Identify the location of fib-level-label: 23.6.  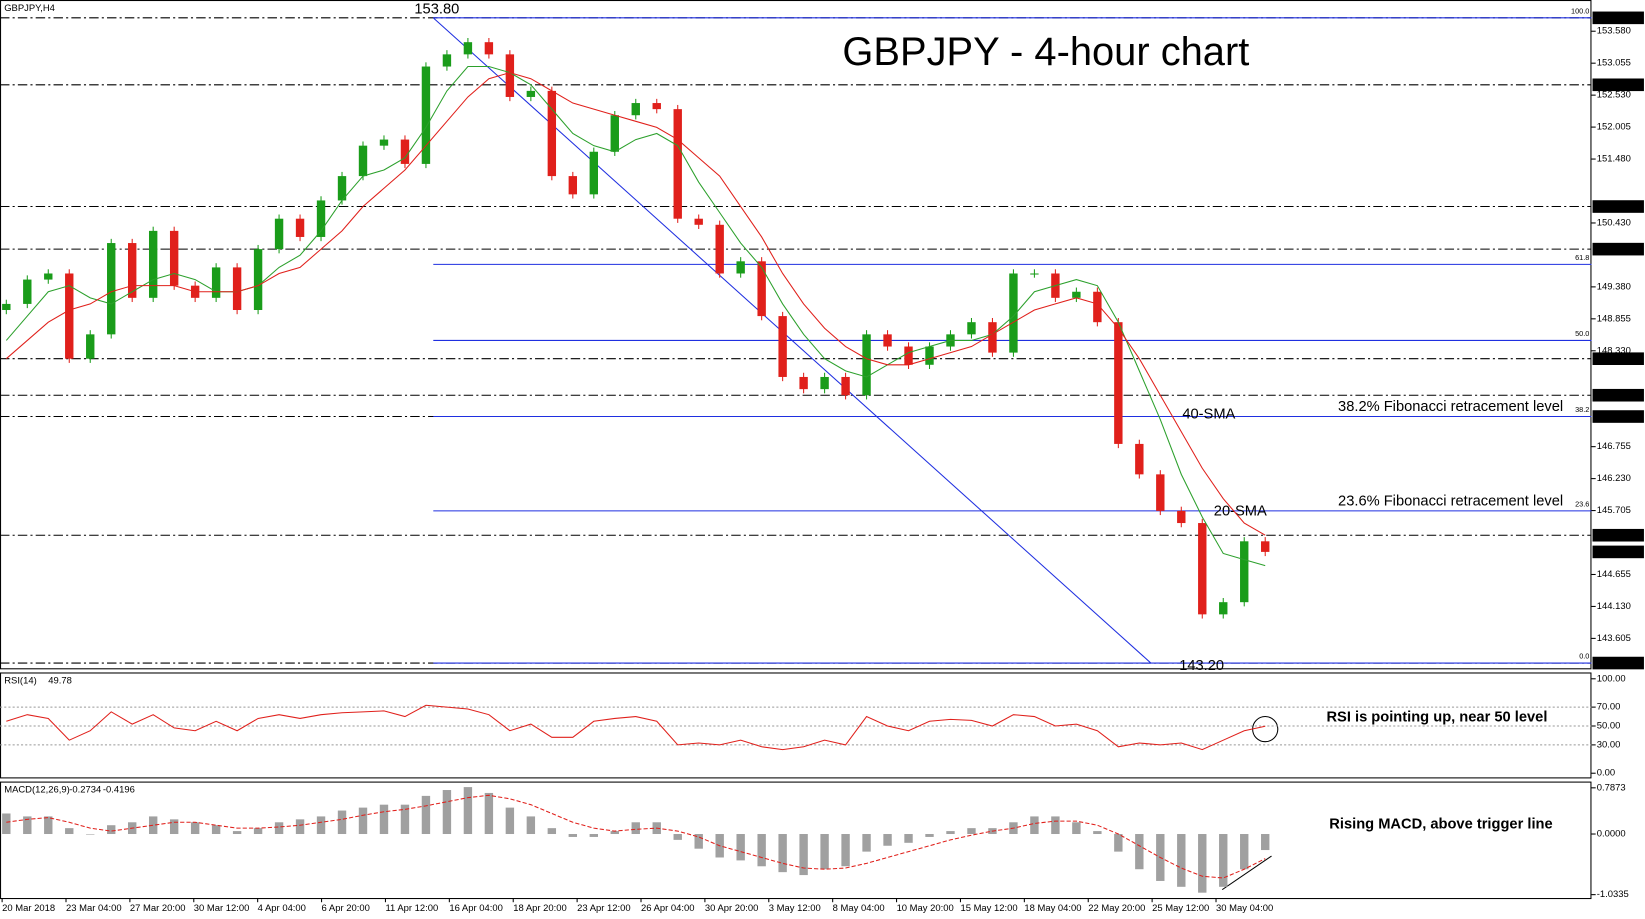
(1582, 504).